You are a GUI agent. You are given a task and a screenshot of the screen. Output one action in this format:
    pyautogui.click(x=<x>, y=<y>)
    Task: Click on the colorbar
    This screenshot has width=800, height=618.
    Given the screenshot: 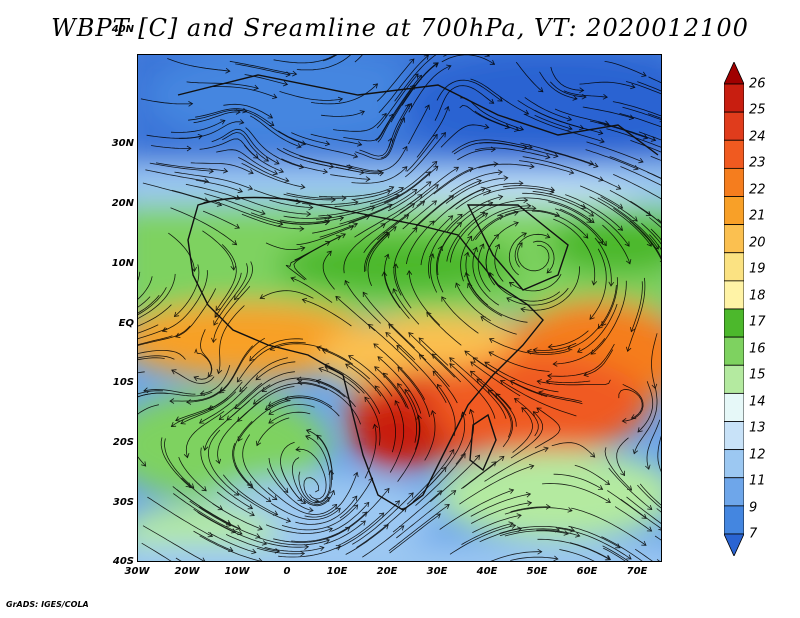 What is the action you would take?
    pyautogui.click(x=734, y=309)
    